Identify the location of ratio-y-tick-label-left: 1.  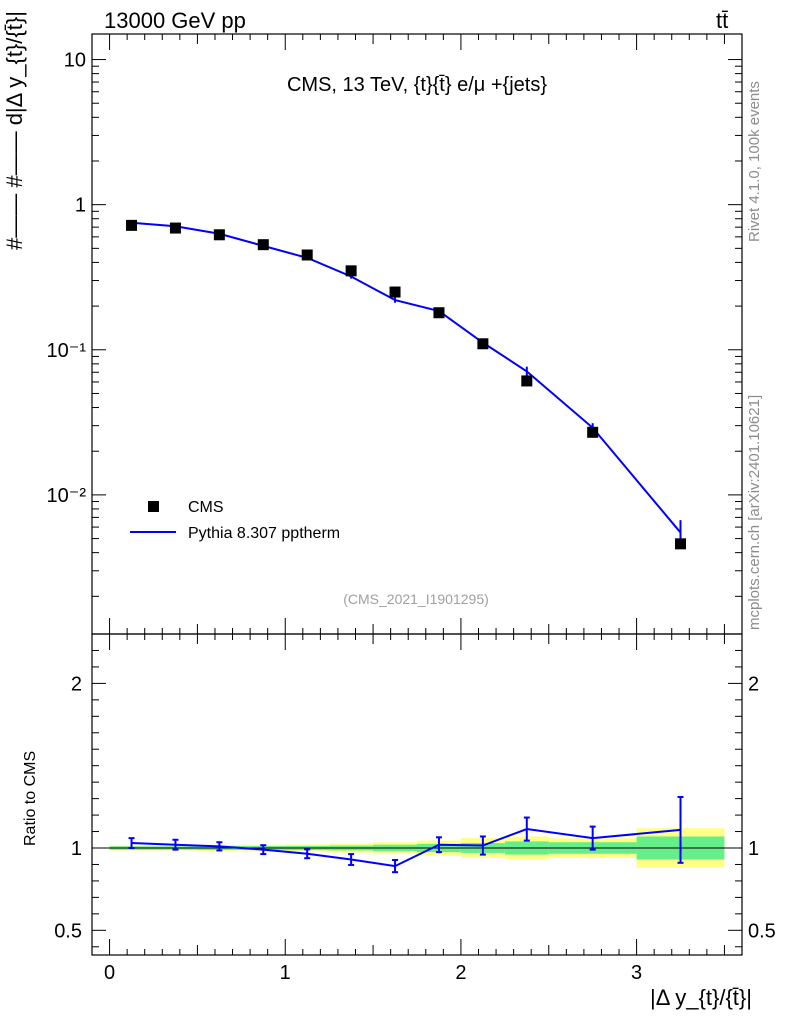
(76, 849).